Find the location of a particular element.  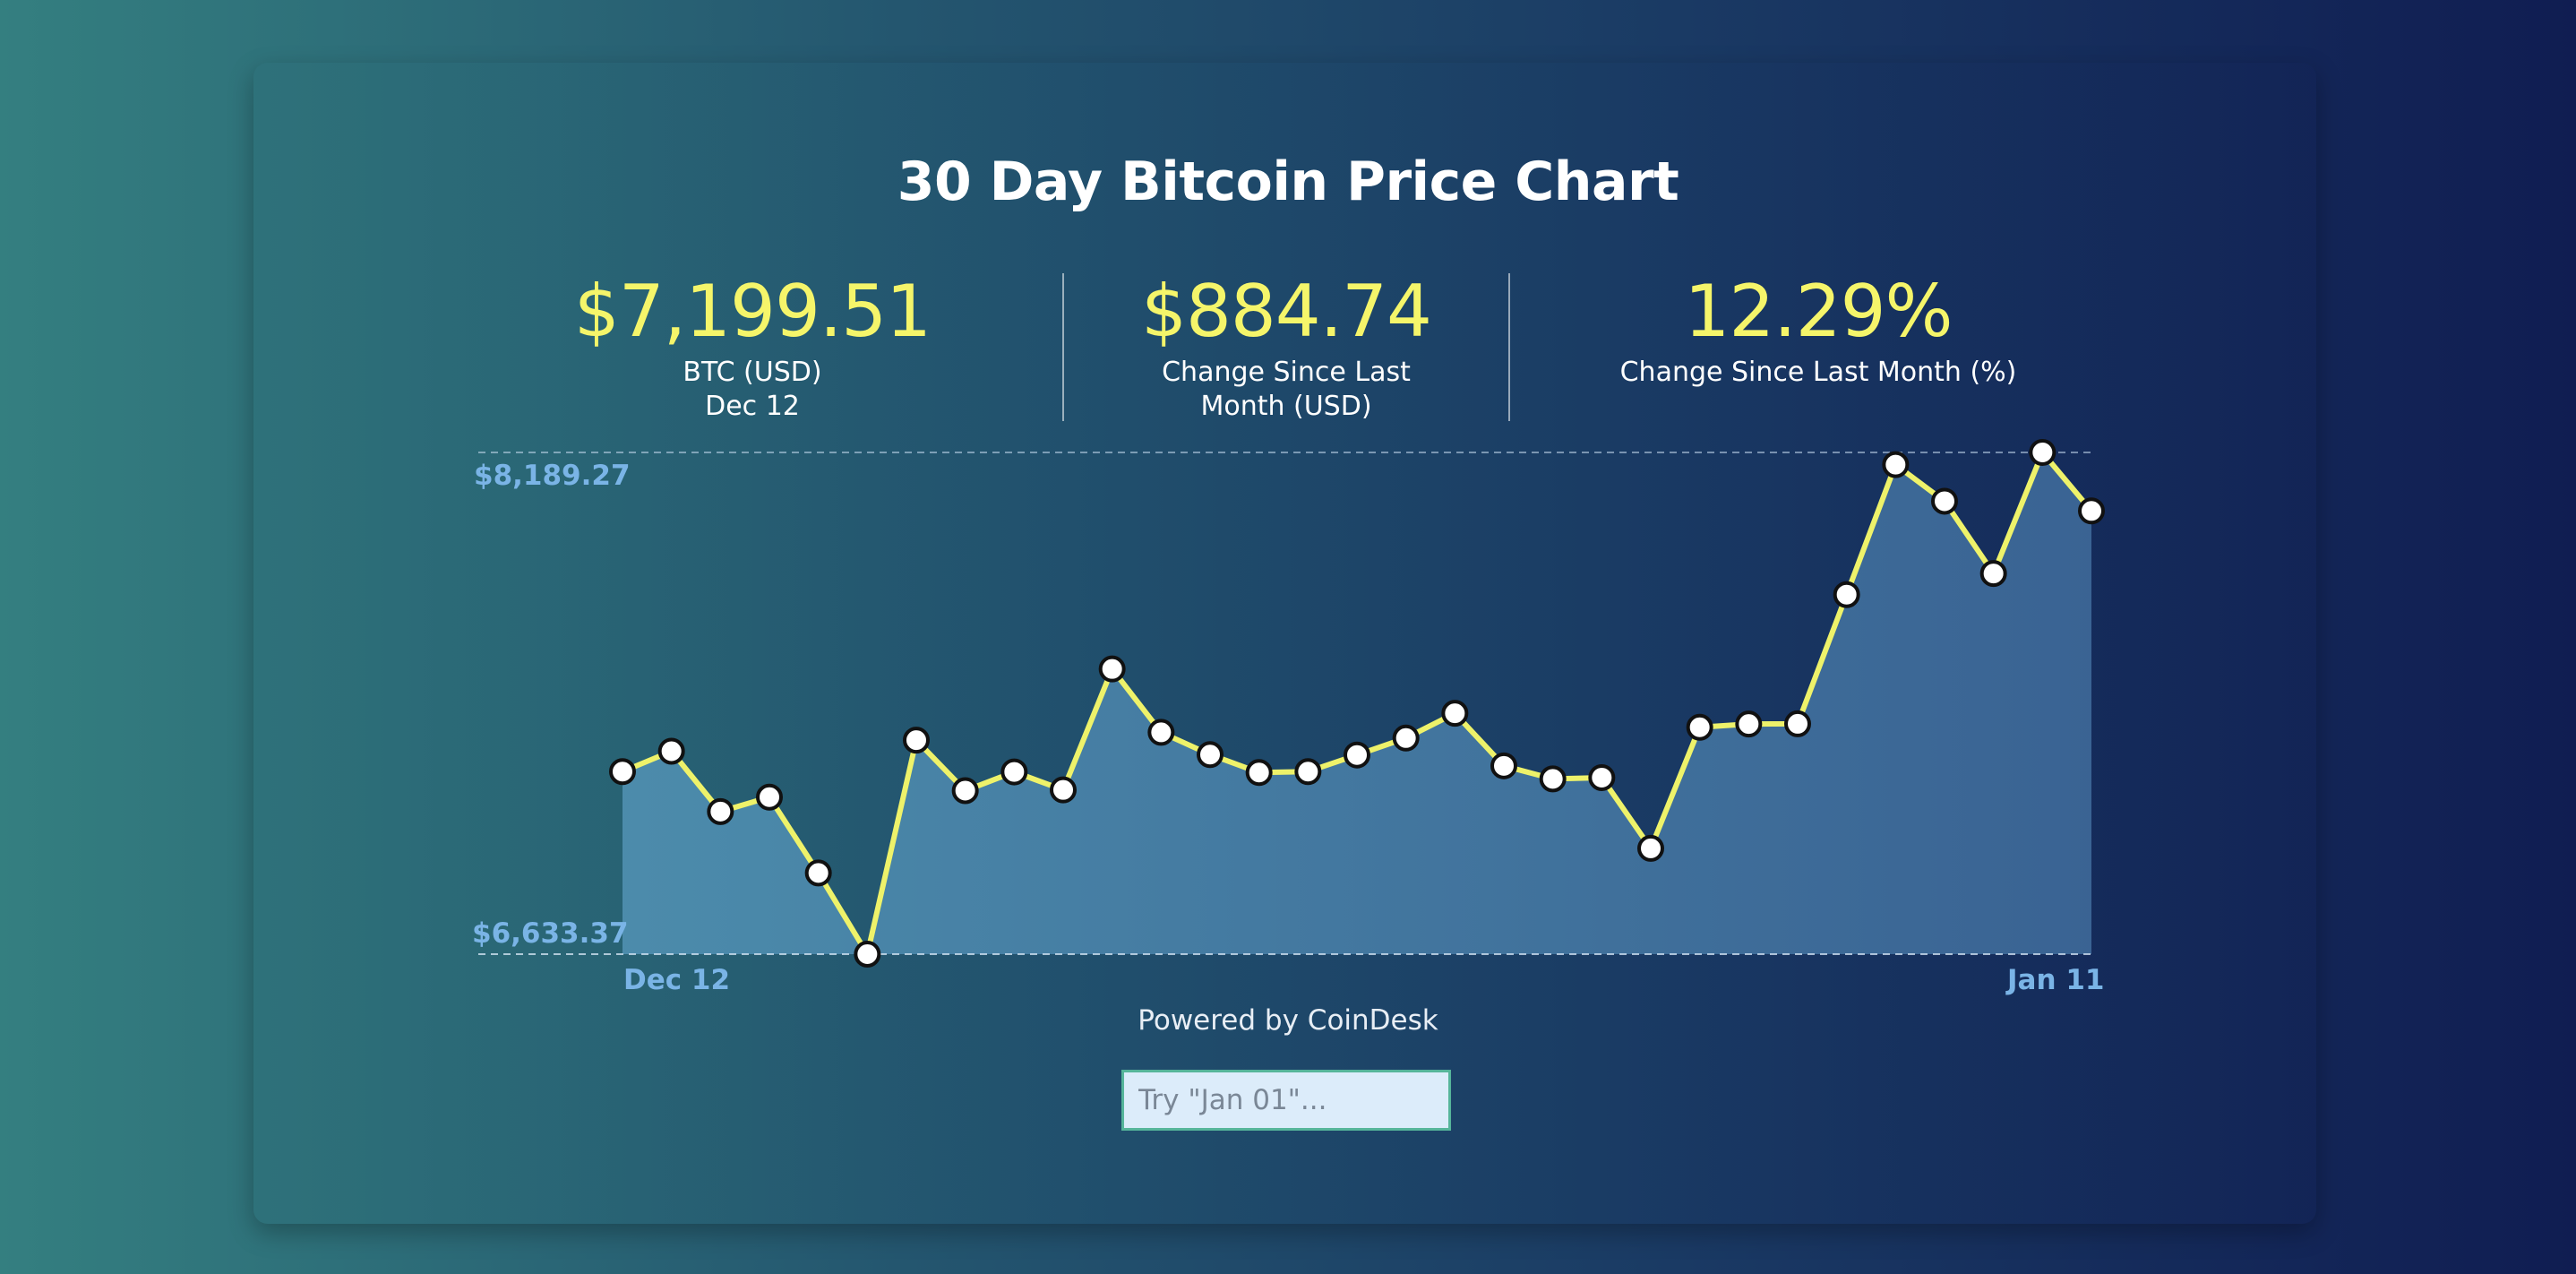

stat-change-usd: $884.74 Change Since Last Month (USD) is located at coordinates (1286, 346).